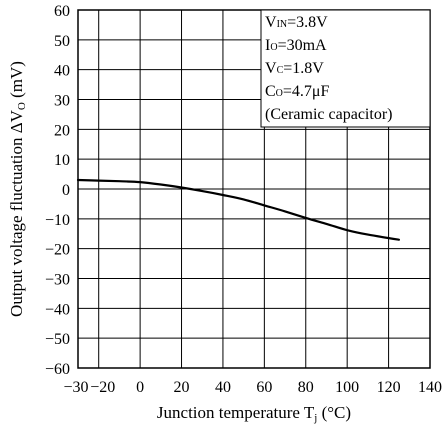 The image size is (447, 430). I want to click on y-axis-title: Output voltage fluctuation ΔVO (mV), so click(17, 189).